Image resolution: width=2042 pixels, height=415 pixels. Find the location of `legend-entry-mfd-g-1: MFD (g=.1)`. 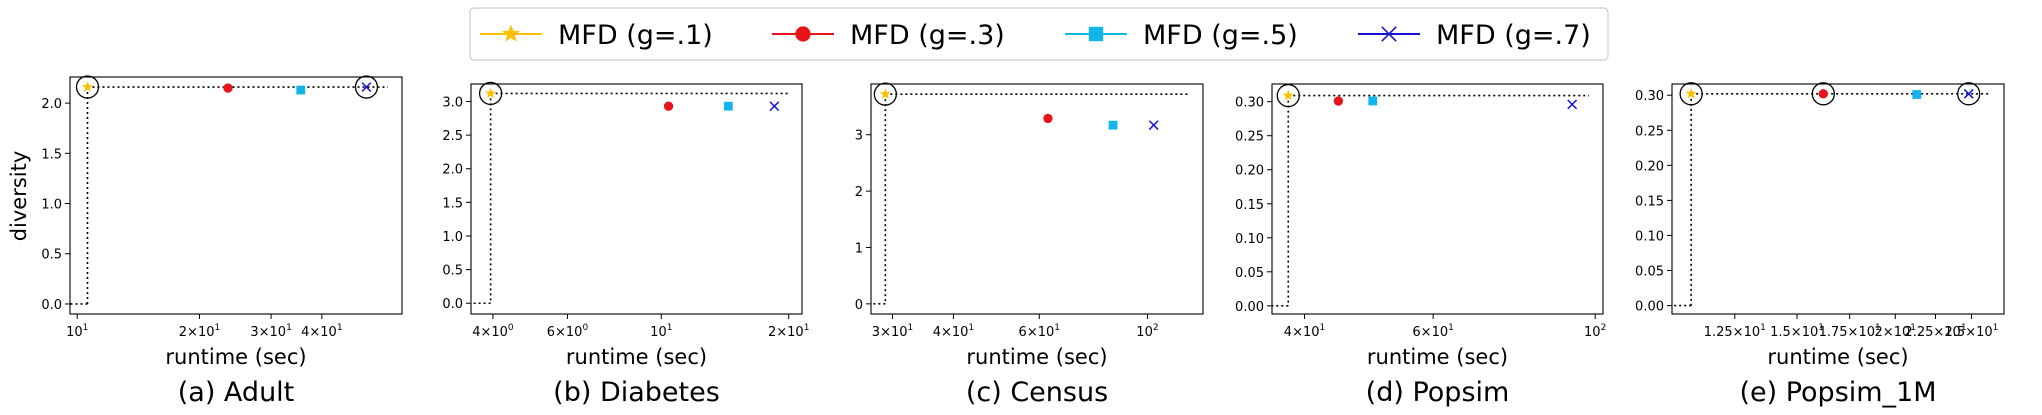

legend-entry-mfd-g-1: MFD (g=.1) is located at coordinates (596, 35).